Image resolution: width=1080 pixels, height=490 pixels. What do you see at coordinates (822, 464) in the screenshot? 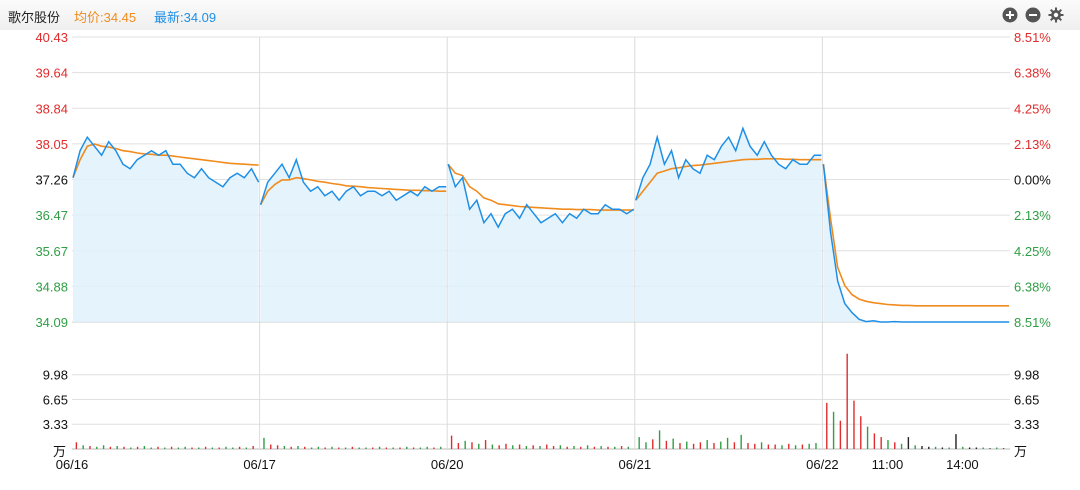
I see `x-axis-label: 06/22` at bounding box center [822, 464].